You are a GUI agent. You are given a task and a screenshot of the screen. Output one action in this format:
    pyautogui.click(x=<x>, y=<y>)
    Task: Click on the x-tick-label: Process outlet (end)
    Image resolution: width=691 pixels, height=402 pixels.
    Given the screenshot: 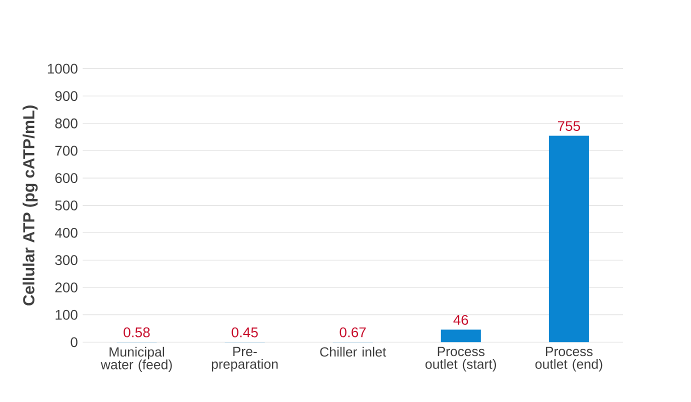 What is the action you would take?
    pyautogui.click(x=568, y=359)
    